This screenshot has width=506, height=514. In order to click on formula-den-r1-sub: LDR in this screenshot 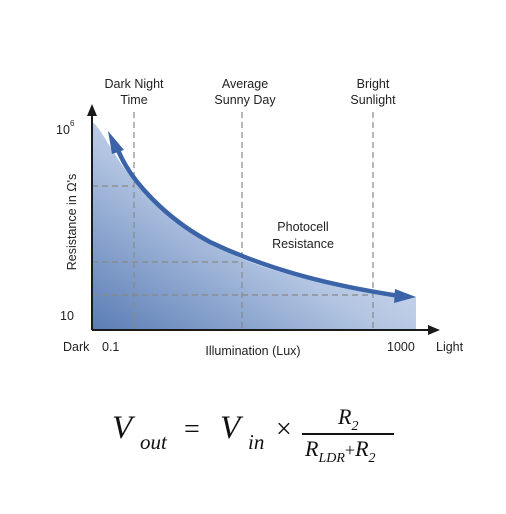, I will do `click(331, 458)`.